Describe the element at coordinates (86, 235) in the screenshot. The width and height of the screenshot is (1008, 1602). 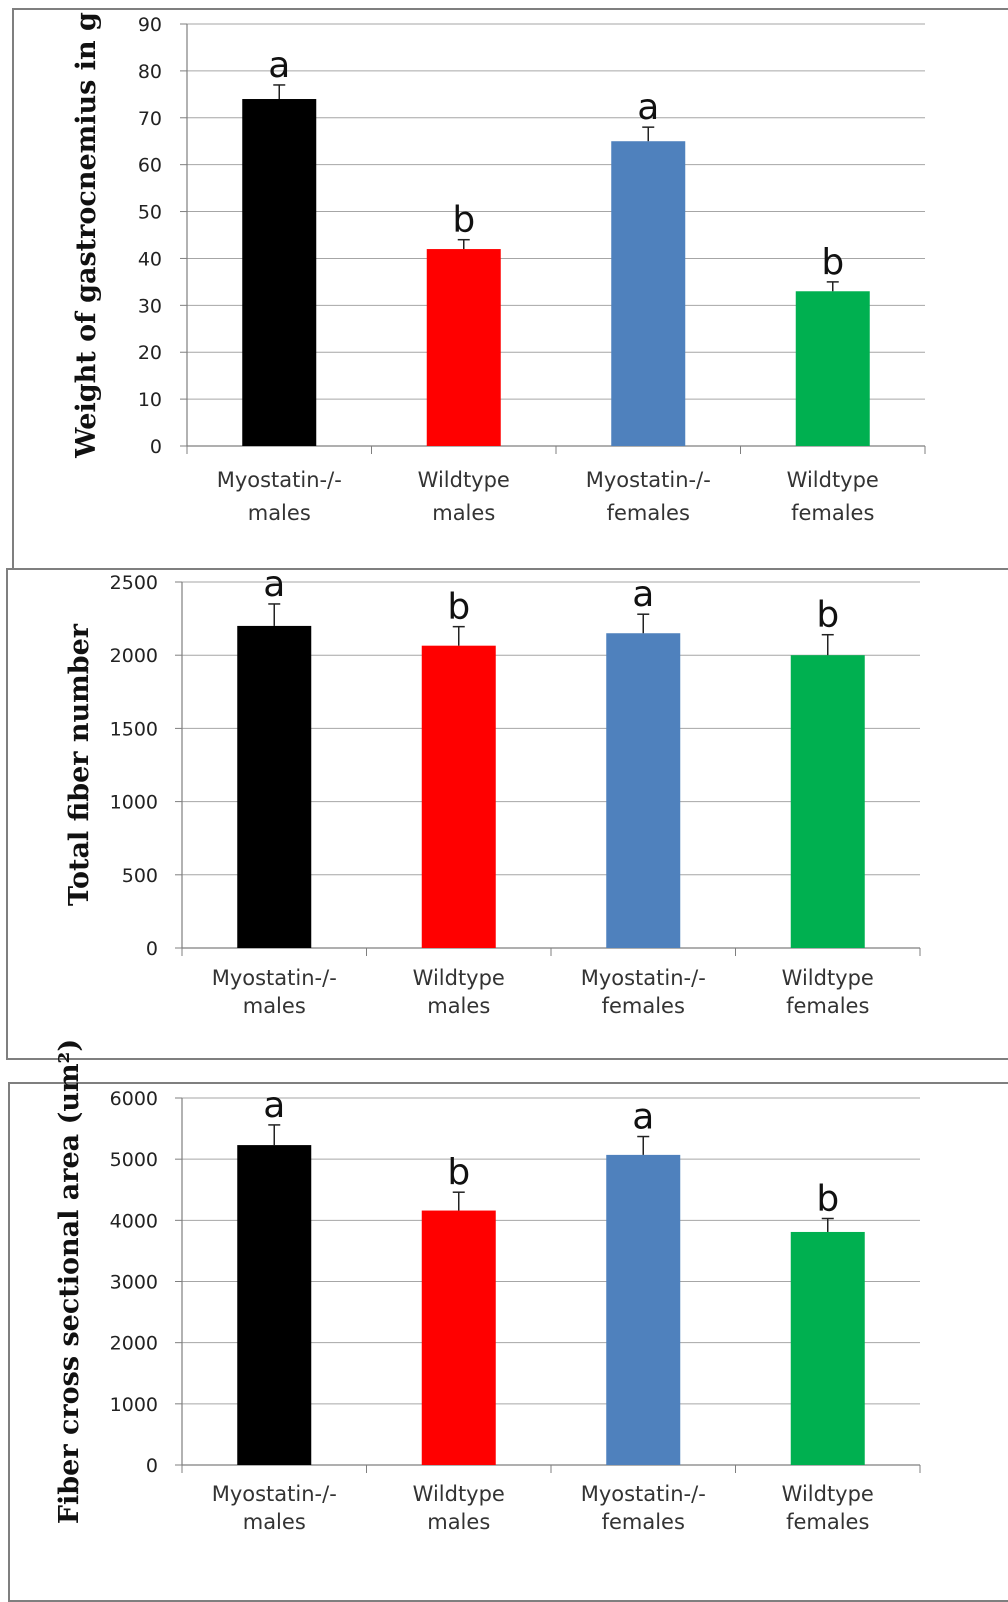
I see `y-axis-label: Weight of gastrocnemius in g` at that location.